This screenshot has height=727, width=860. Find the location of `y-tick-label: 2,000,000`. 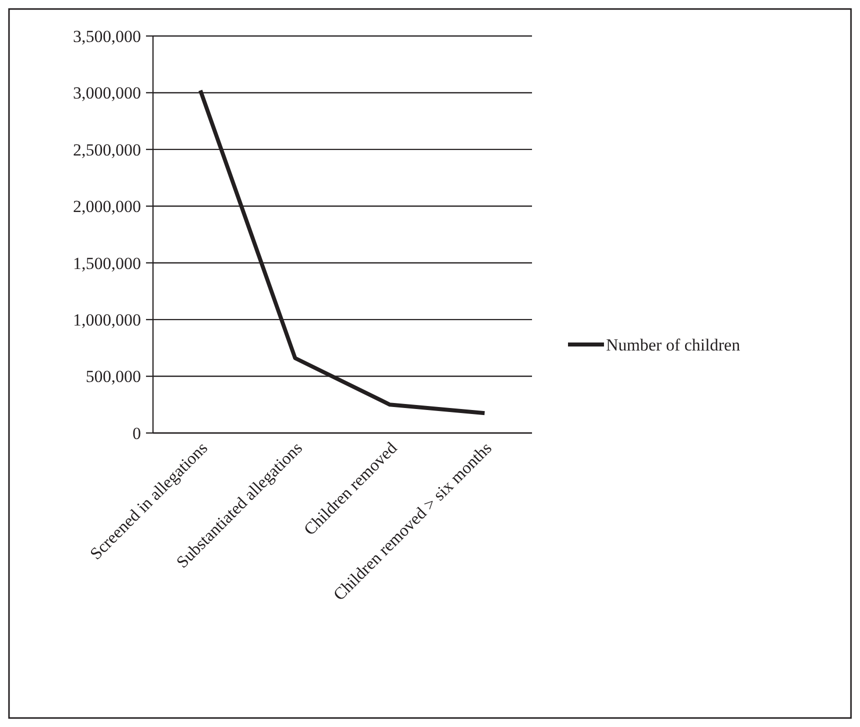

y-tick-label: 2,000,000 is located at coordinates (107, 206).